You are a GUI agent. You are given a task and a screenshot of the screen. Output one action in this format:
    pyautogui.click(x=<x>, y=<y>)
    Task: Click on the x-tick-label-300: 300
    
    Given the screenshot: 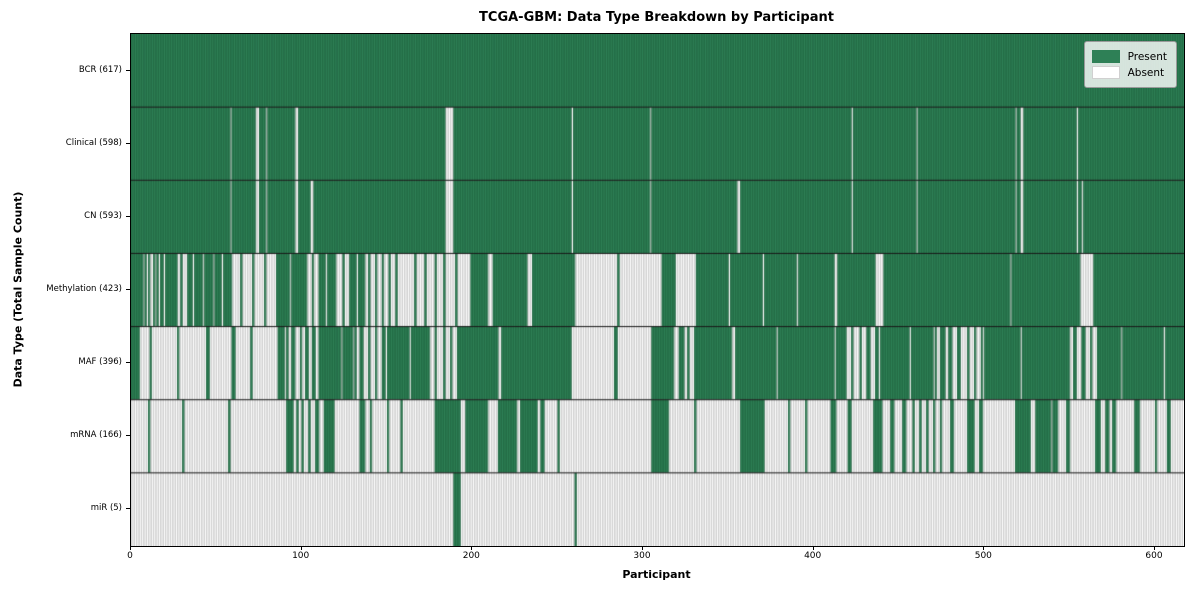 What is the action you would take?
    pyautogui.click(x=642, y=556)
    